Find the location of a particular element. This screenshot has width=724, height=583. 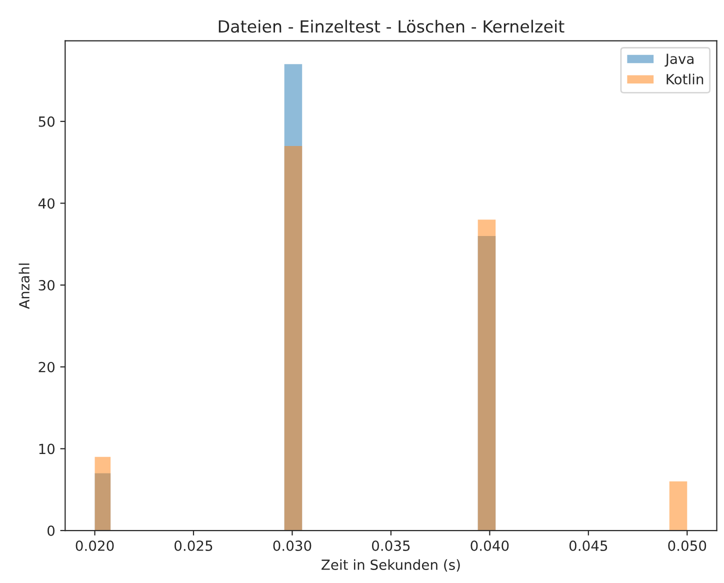

x-tick-label: 0.045 is located at coordinates (588, 546).